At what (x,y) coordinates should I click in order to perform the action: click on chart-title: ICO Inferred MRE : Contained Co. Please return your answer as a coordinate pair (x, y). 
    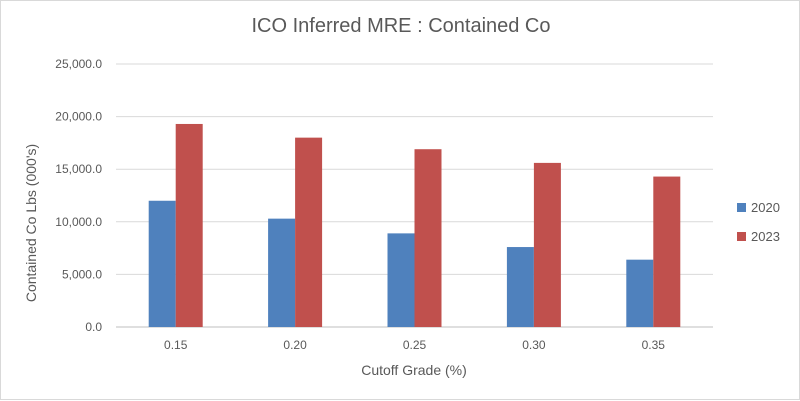
    Looking at the image, I should click on (401, 26).